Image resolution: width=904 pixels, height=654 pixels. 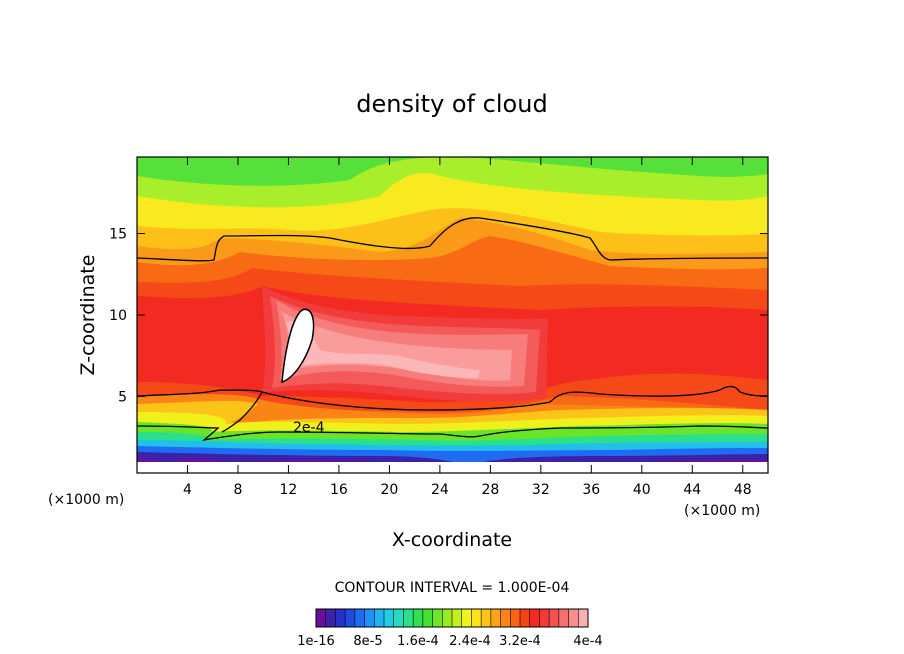 I want to click on y-tick-label: 5, so click(x=122, y=397).